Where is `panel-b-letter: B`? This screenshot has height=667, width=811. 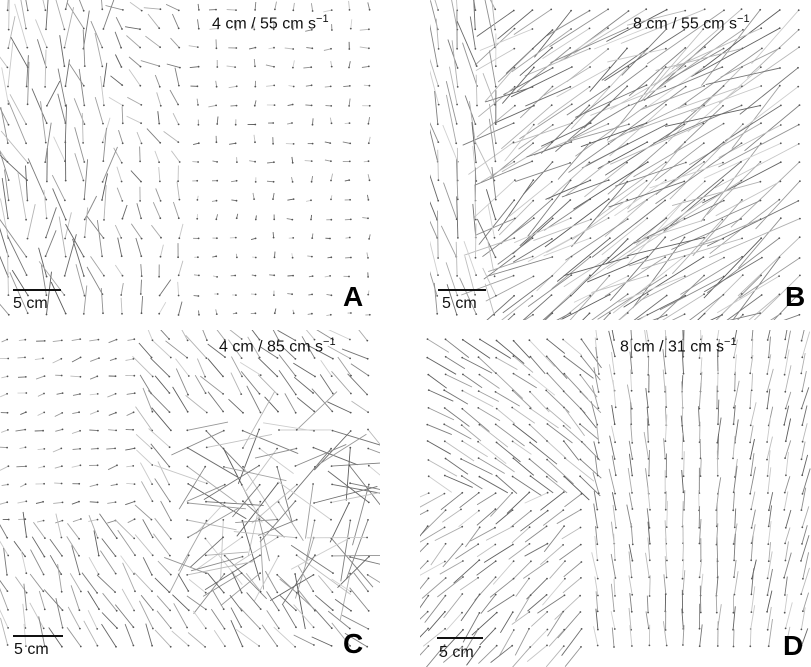 panel-b-letter: B is located at coordinates (795, 296).